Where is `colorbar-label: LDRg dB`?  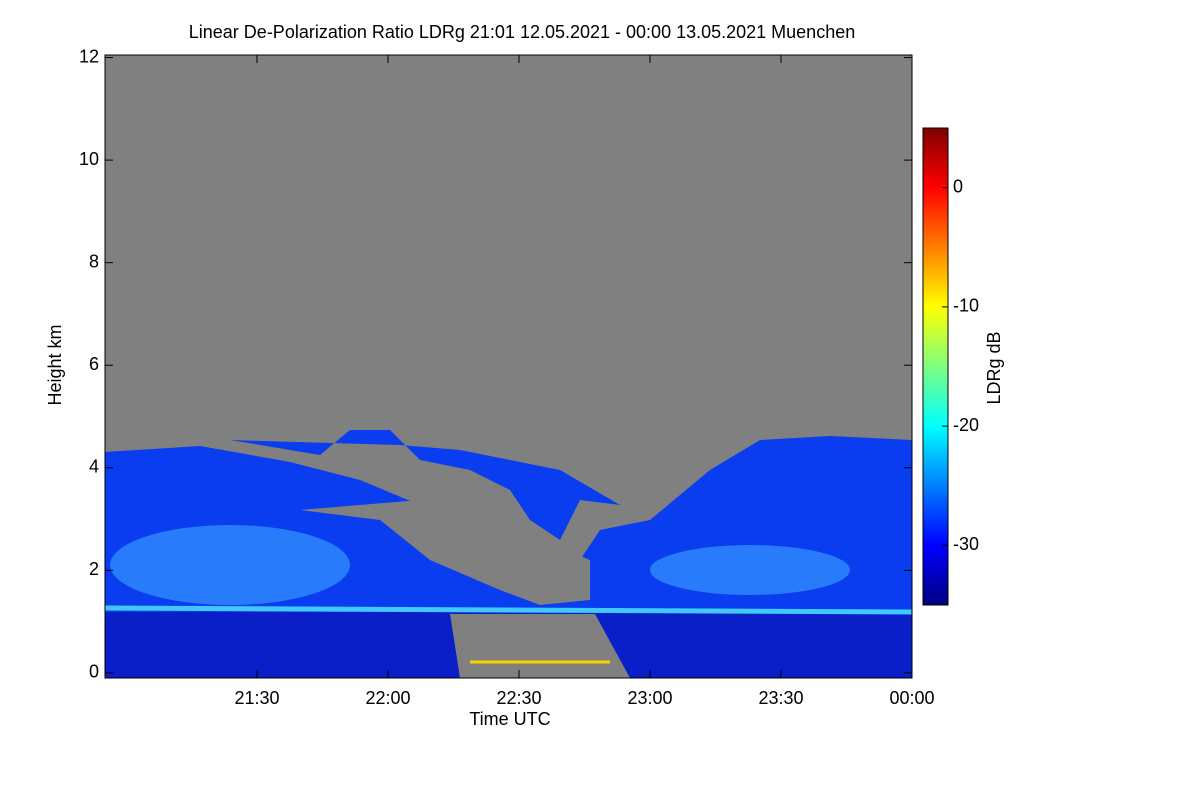 colorbar-label: LDRg dB is located at coordinates (994, 367).